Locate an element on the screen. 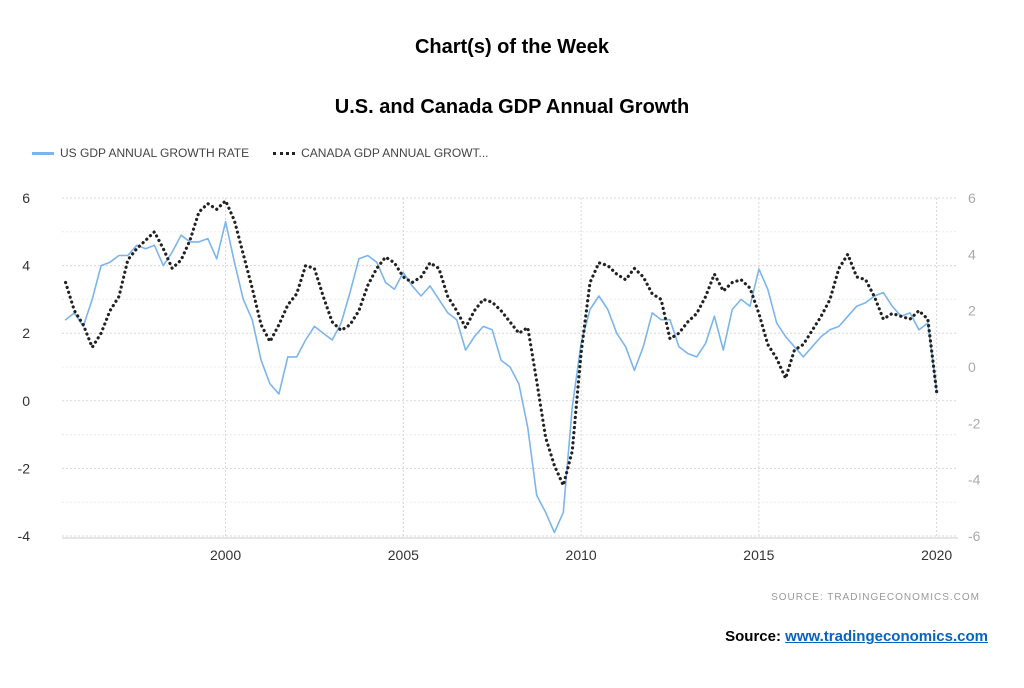 Image resolution: width=1024 pixels, height=688 pixels. y-tick-label-left: -4 is located at coordinates (24, 536).